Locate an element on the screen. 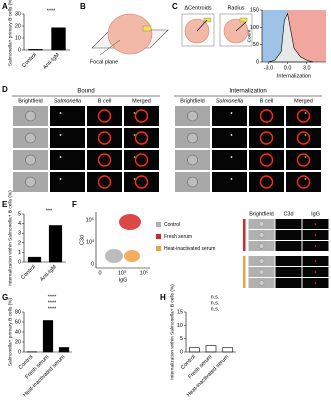 The height and width of the screenshot is (400, 331). x-tick-label: Control is located at coordinates (29, 60).